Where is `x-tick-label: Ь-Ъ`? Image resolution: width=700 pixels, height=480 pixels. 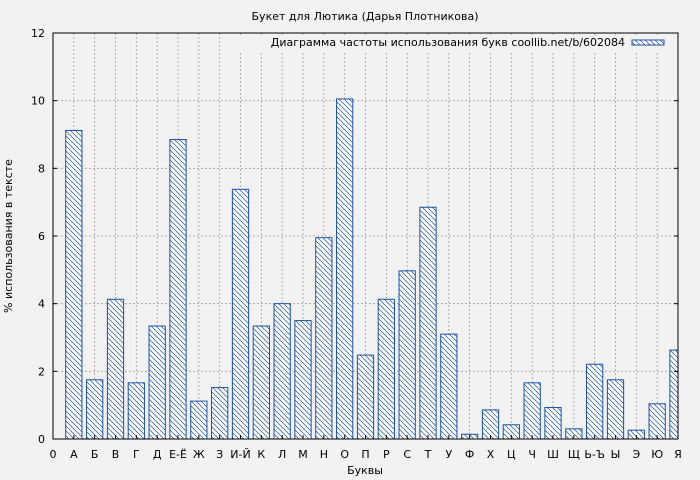 x-tick-label: Ь-Ъ is located at coordinates (594, 454).